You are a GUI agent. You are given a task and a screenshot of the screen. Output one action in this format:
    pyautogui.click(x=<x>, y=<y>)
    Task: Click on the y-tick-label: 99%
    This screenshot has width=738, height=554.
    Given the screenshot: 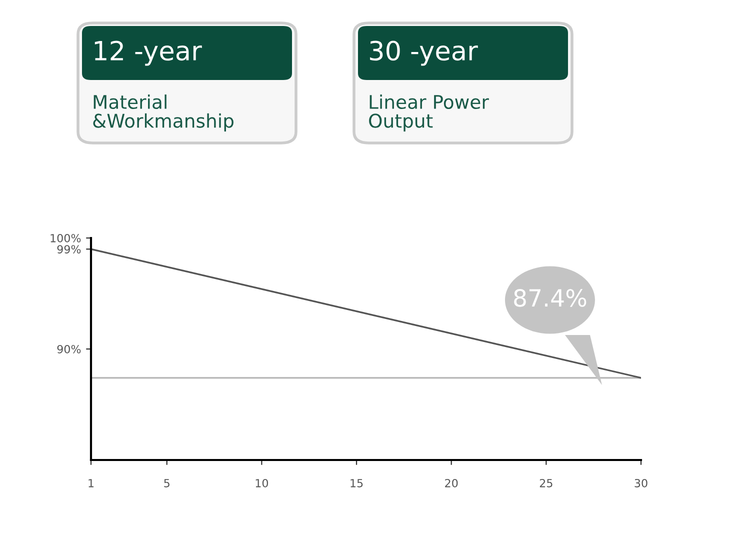 What is the action you would take?
    pyautogui.click(x=69, y=249)
    